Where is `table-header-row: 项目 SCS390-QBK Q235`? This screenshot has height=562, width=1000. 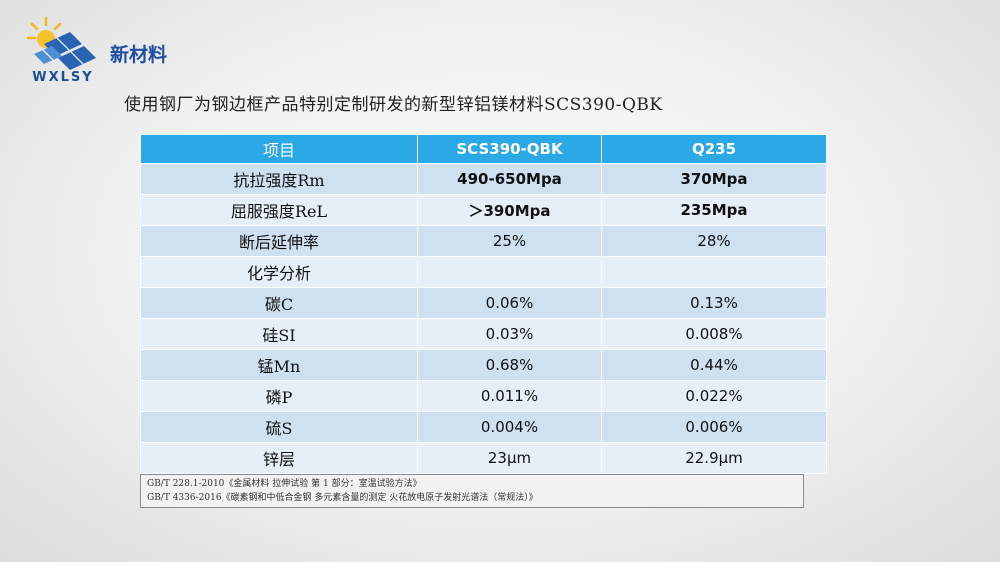 table-header-row: 项目 SCS390-QBK Q235 is located at coordinates (483, 149).